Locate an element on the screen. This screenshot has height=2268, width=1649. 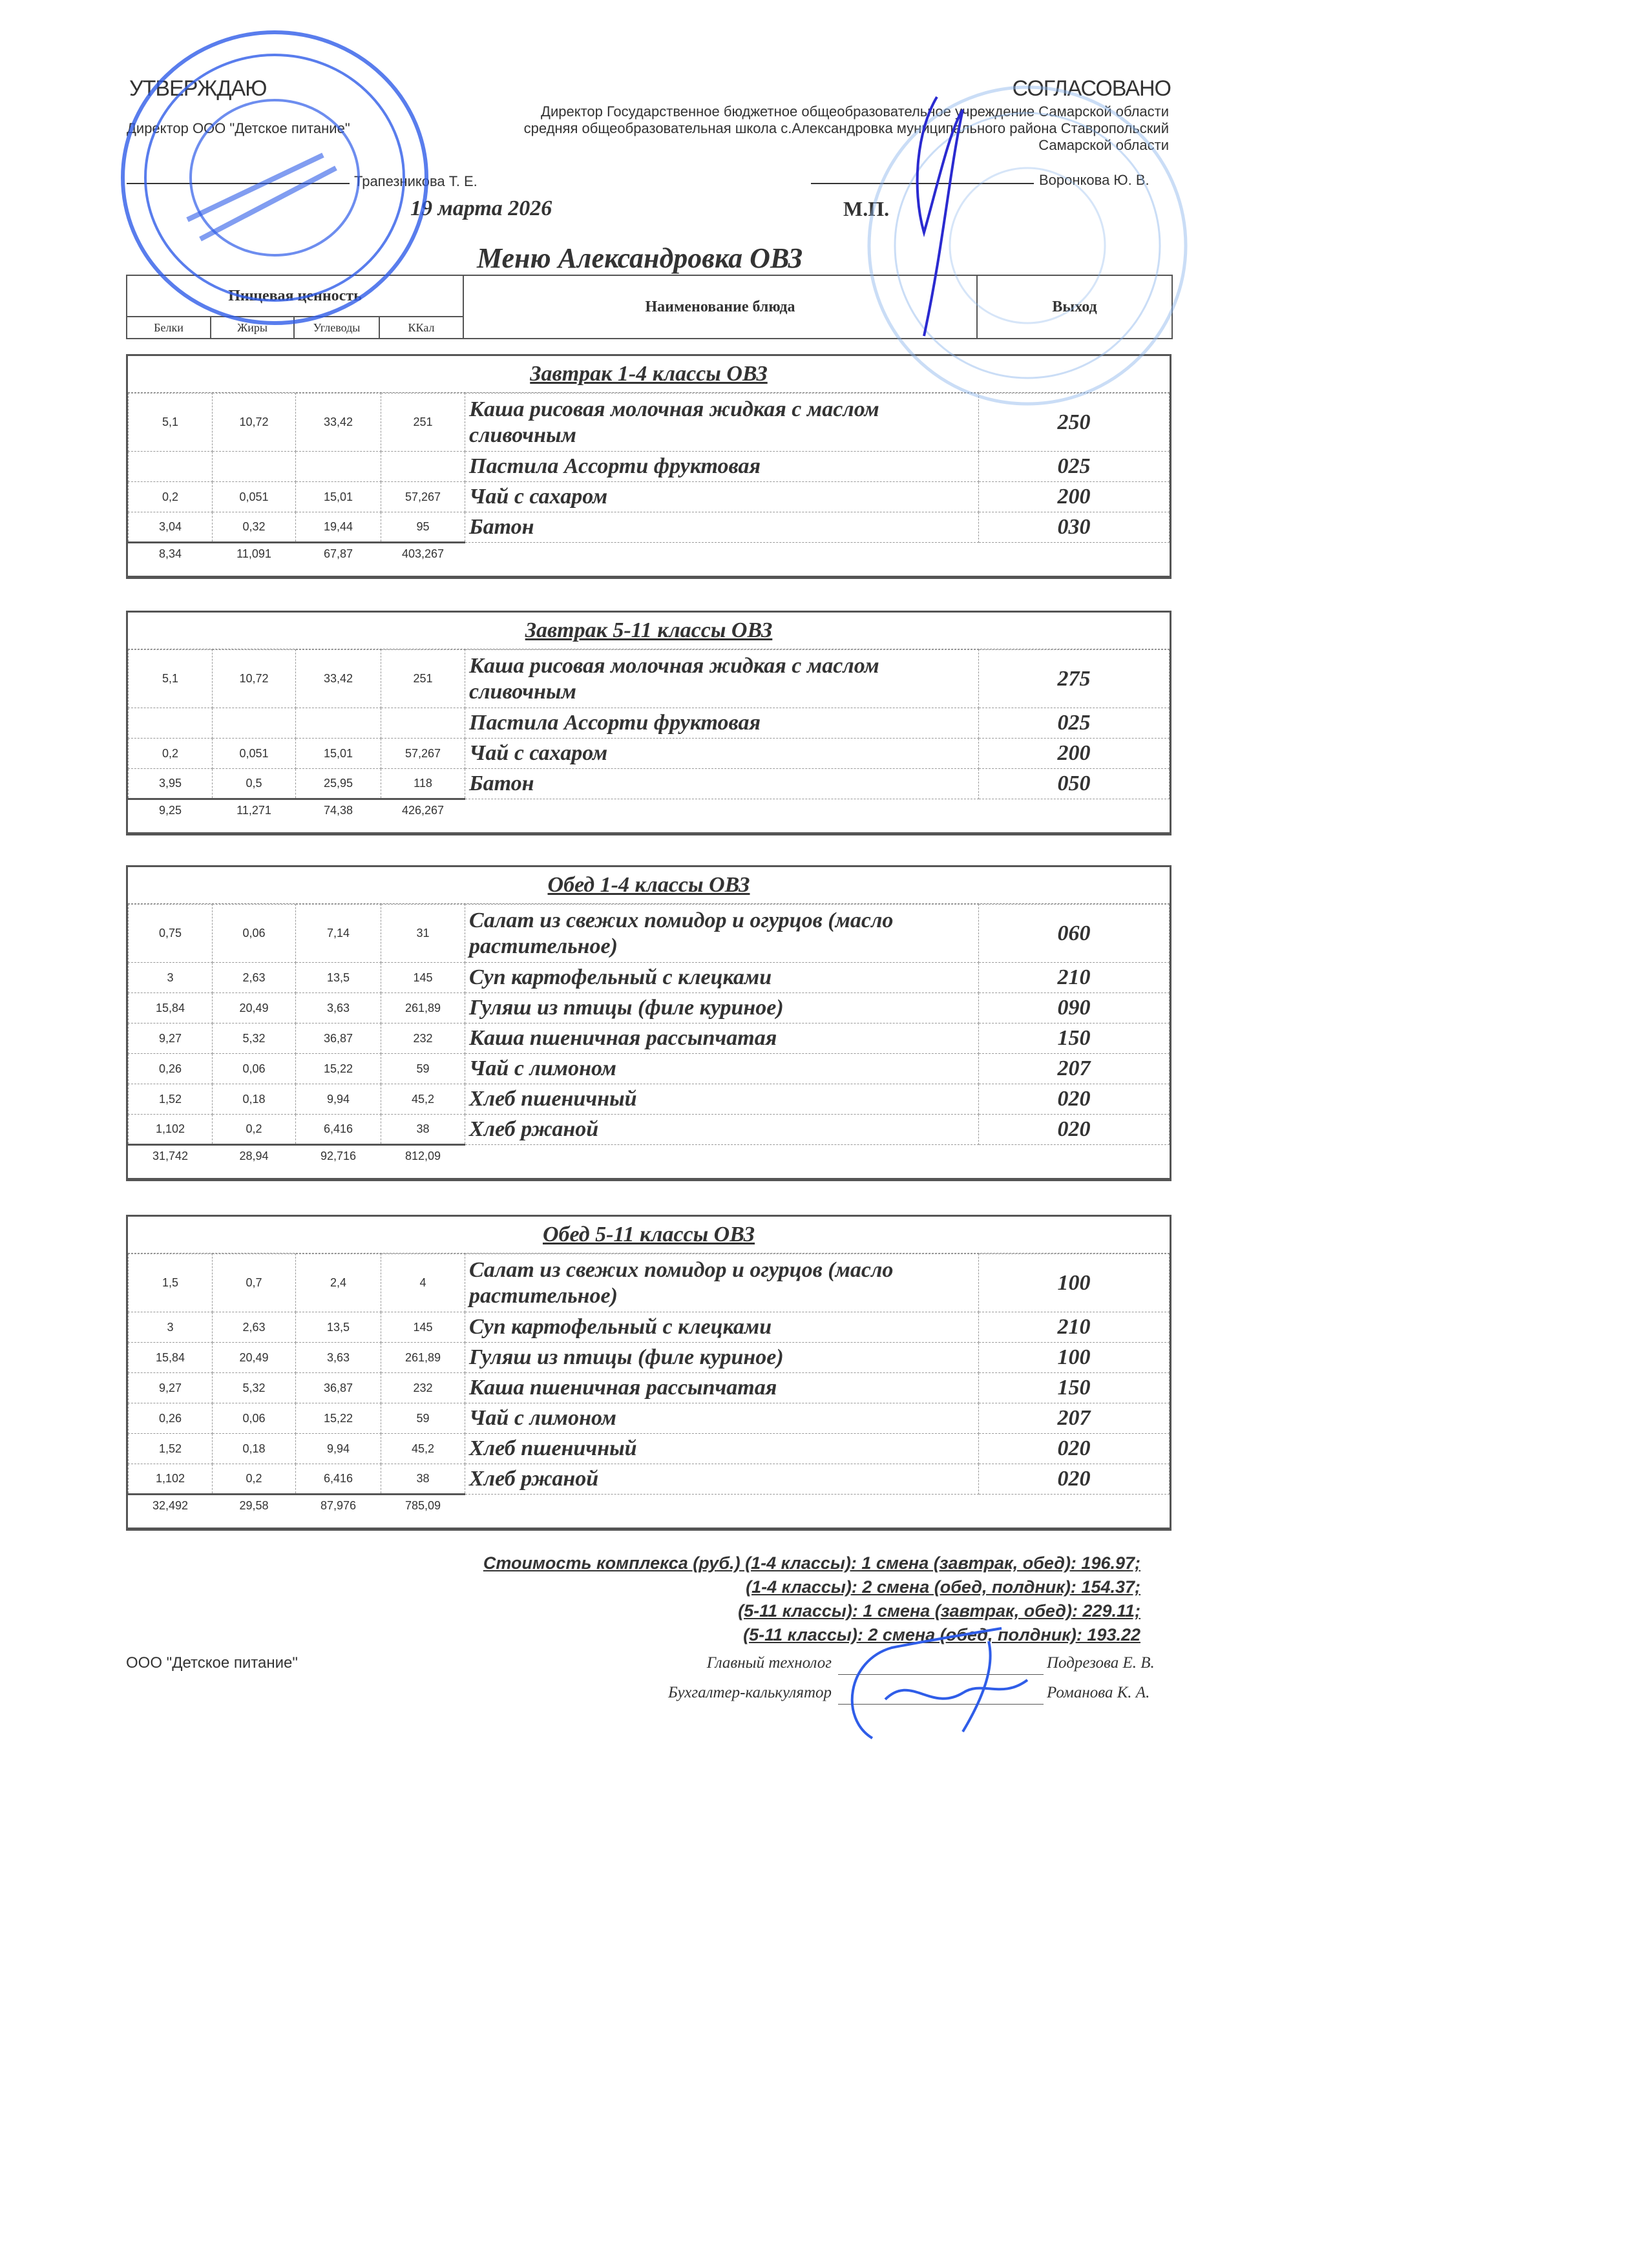
nutrient-f: 0,2 is located at coordinates (254, 1130).